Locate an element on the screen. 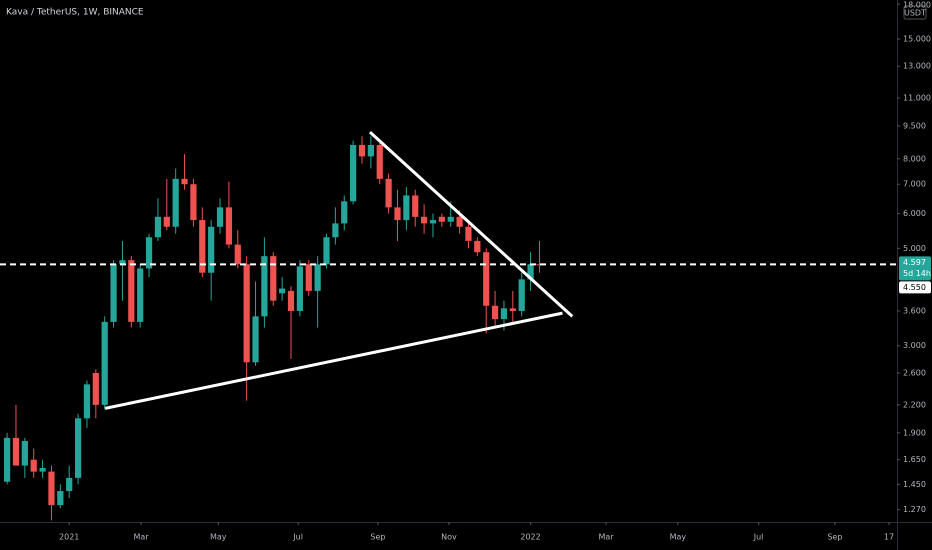  x-tick-label: 17 is located at coordinates (889, 537).